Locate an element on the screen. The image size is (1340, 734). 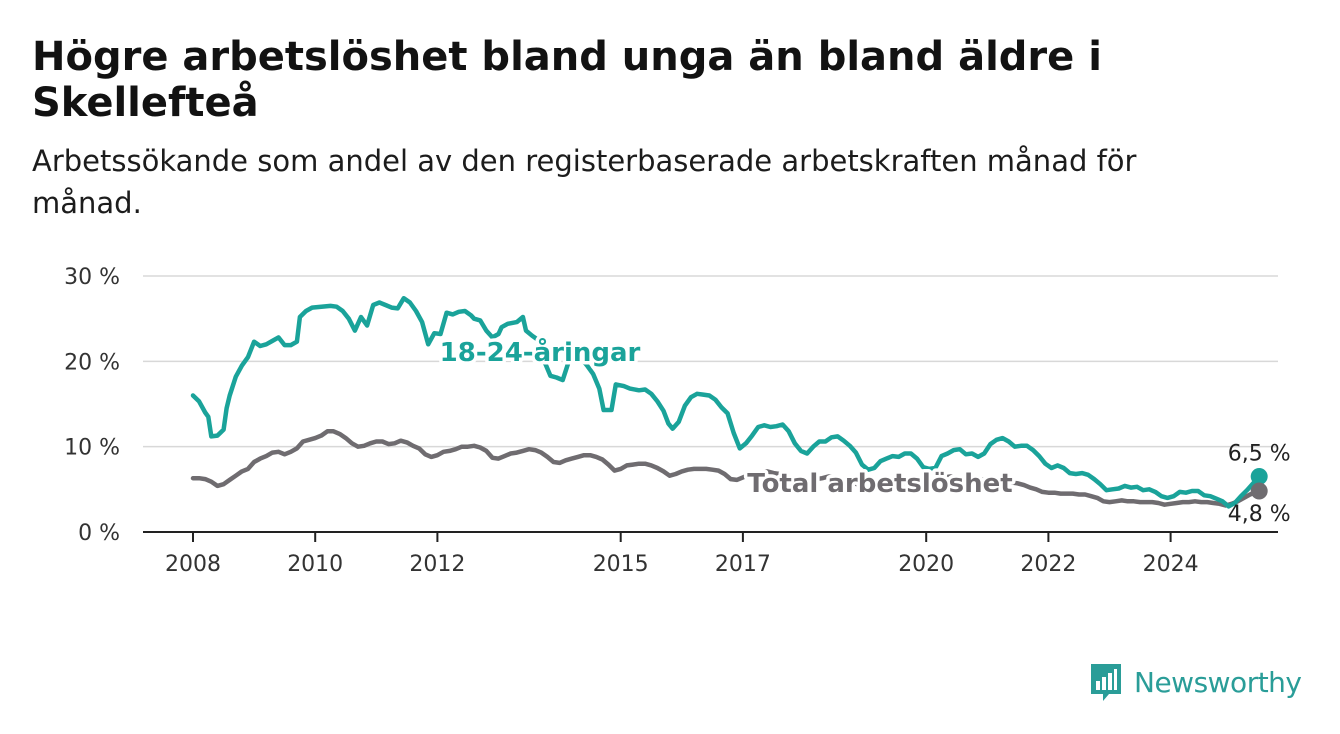
y-tick-label: 30 % is located at coordinates (92, 277).